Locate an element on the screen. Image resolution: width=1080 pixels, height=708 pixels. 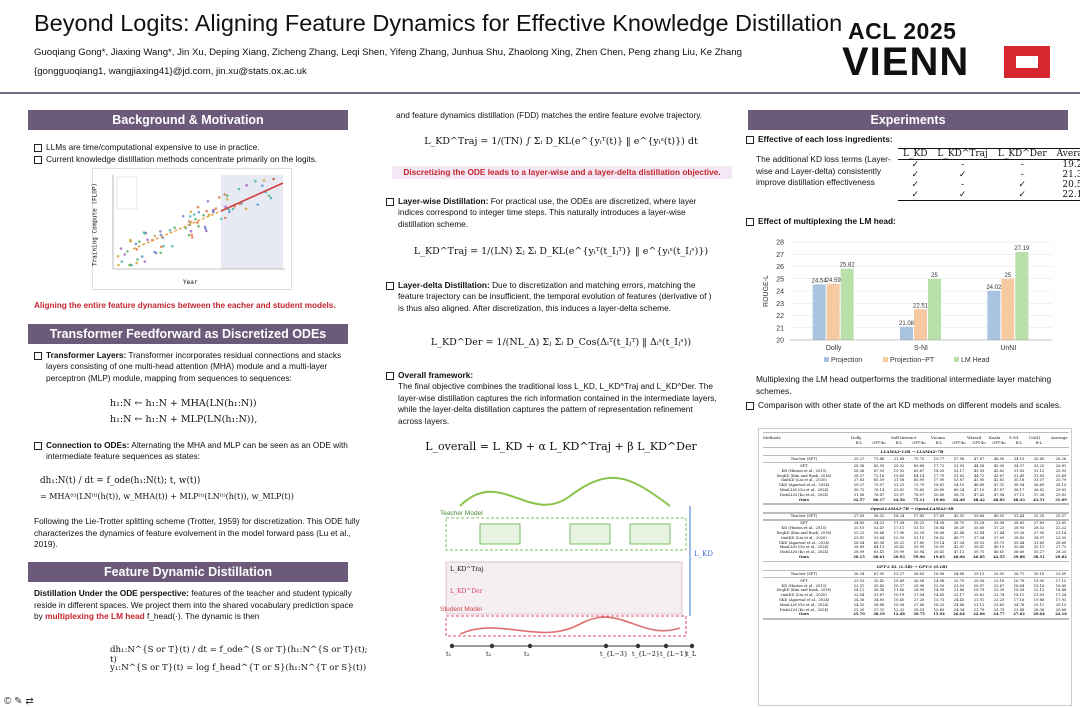
table-row: 30.75 is located at coordinates (919, 614).